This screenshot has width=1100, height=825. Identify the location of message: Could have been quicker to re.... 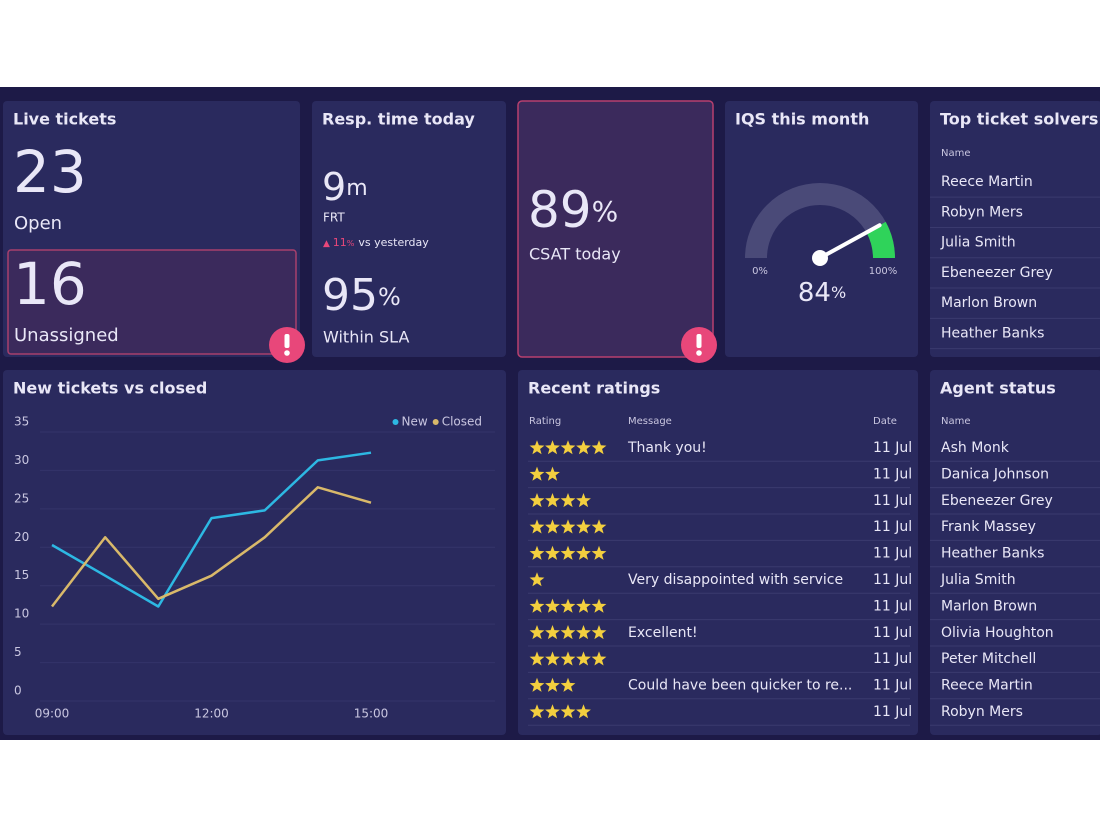
(740, 686).